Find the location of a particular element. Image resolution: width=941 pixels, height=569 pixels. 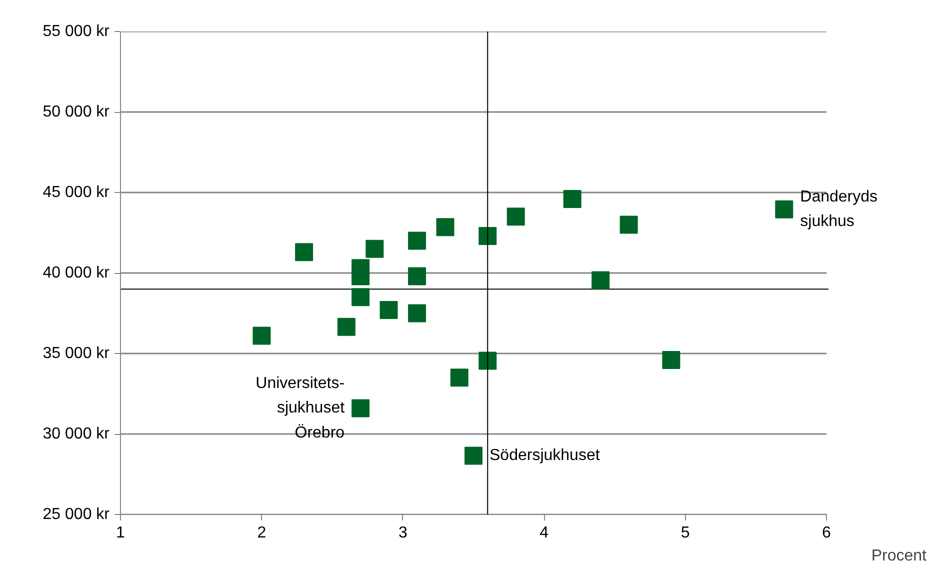

y-tick-label: 55 000 kr is located at coordinates (76, 31).